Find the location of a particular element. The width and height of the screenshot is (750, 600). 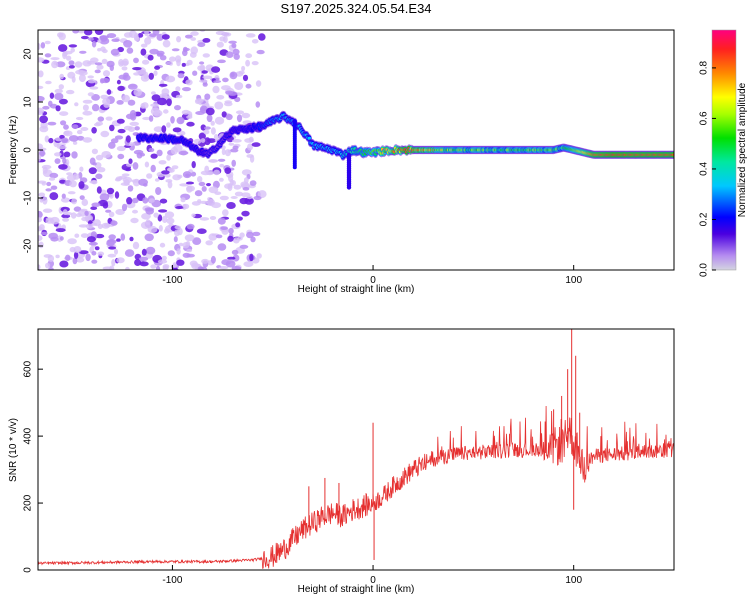

colorbar-tick-label: 0.6 is located at coordinates (704, 118).